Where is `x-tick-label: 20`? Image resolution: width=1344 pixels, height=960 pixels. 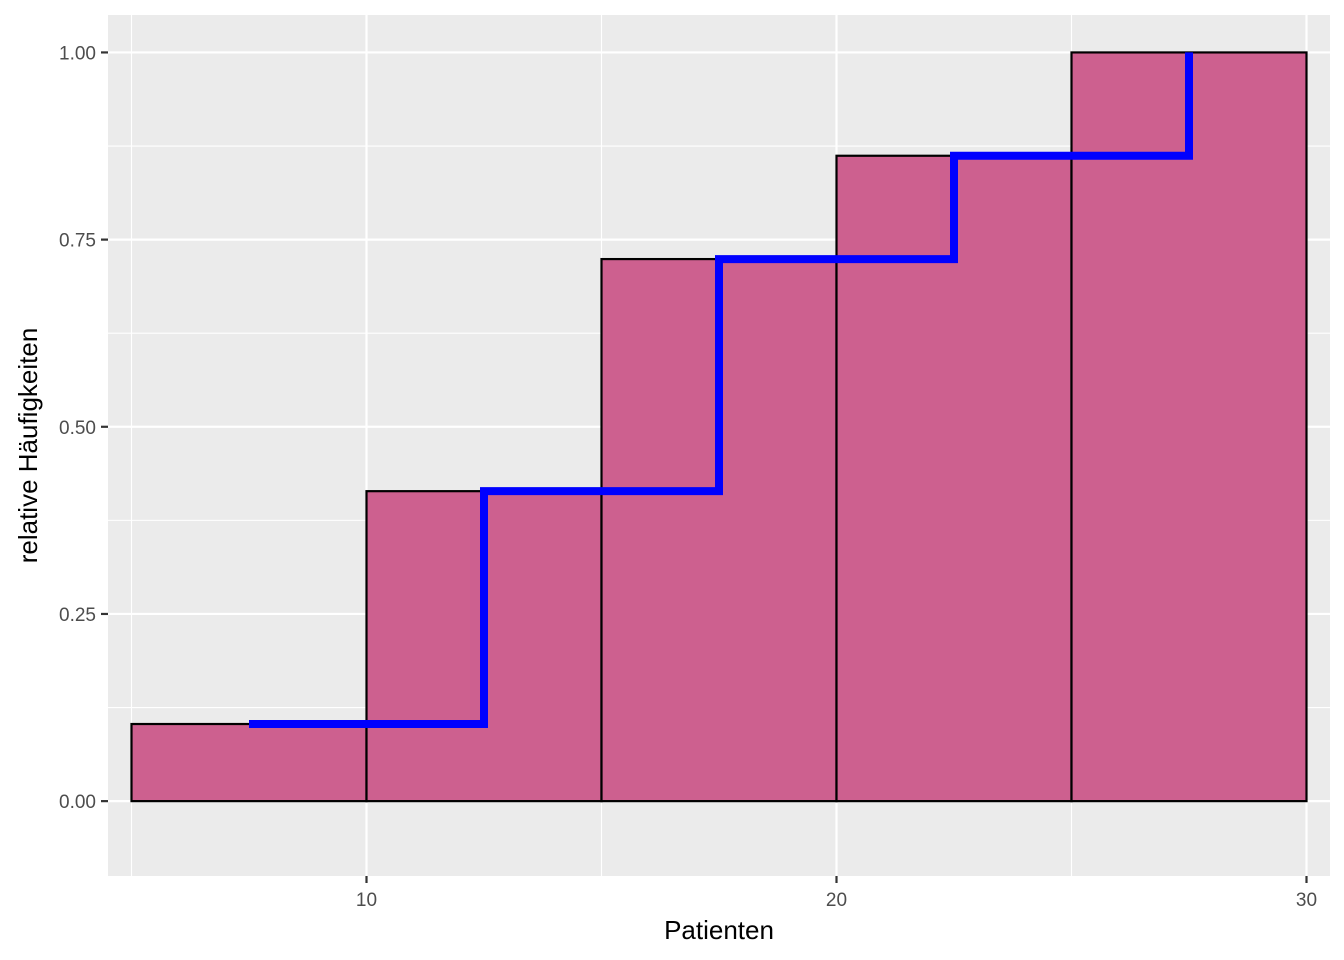
x-tick-label: 20 is located at coordinates (836, 900).